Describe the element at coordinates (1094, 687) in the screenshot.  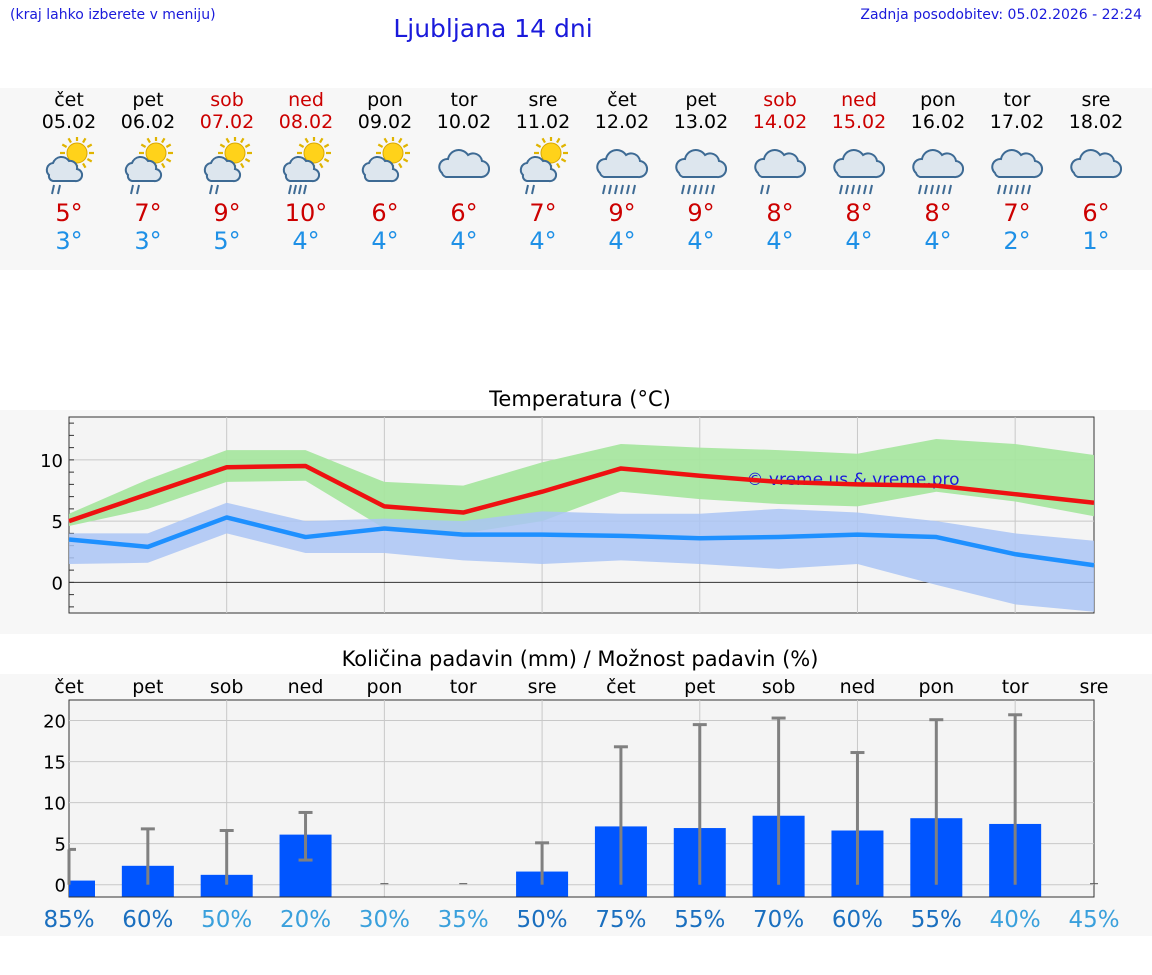
I see `x-day-label: sre` at that location.